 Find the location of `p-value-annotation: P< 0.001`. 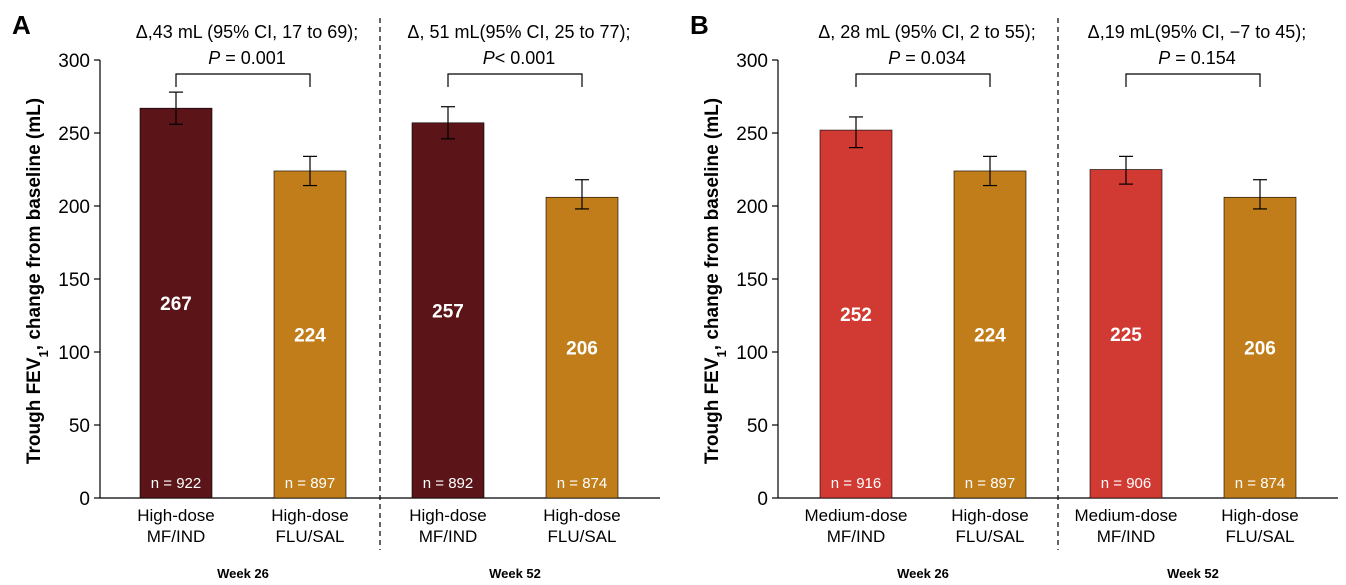

p-value-annotation: P< 0.001 is located at coordinates (519, 58).